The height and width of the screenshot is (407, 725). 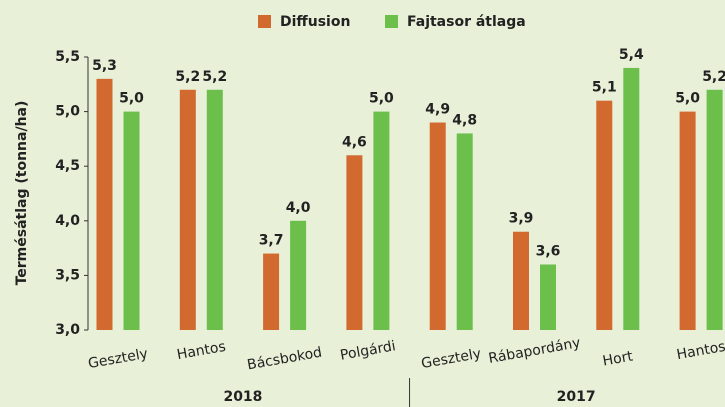 What do you see at coordinates (67, 330) in the screenshot?
I see `y-tick-label: 3,0` at bounding box center [67, 330].